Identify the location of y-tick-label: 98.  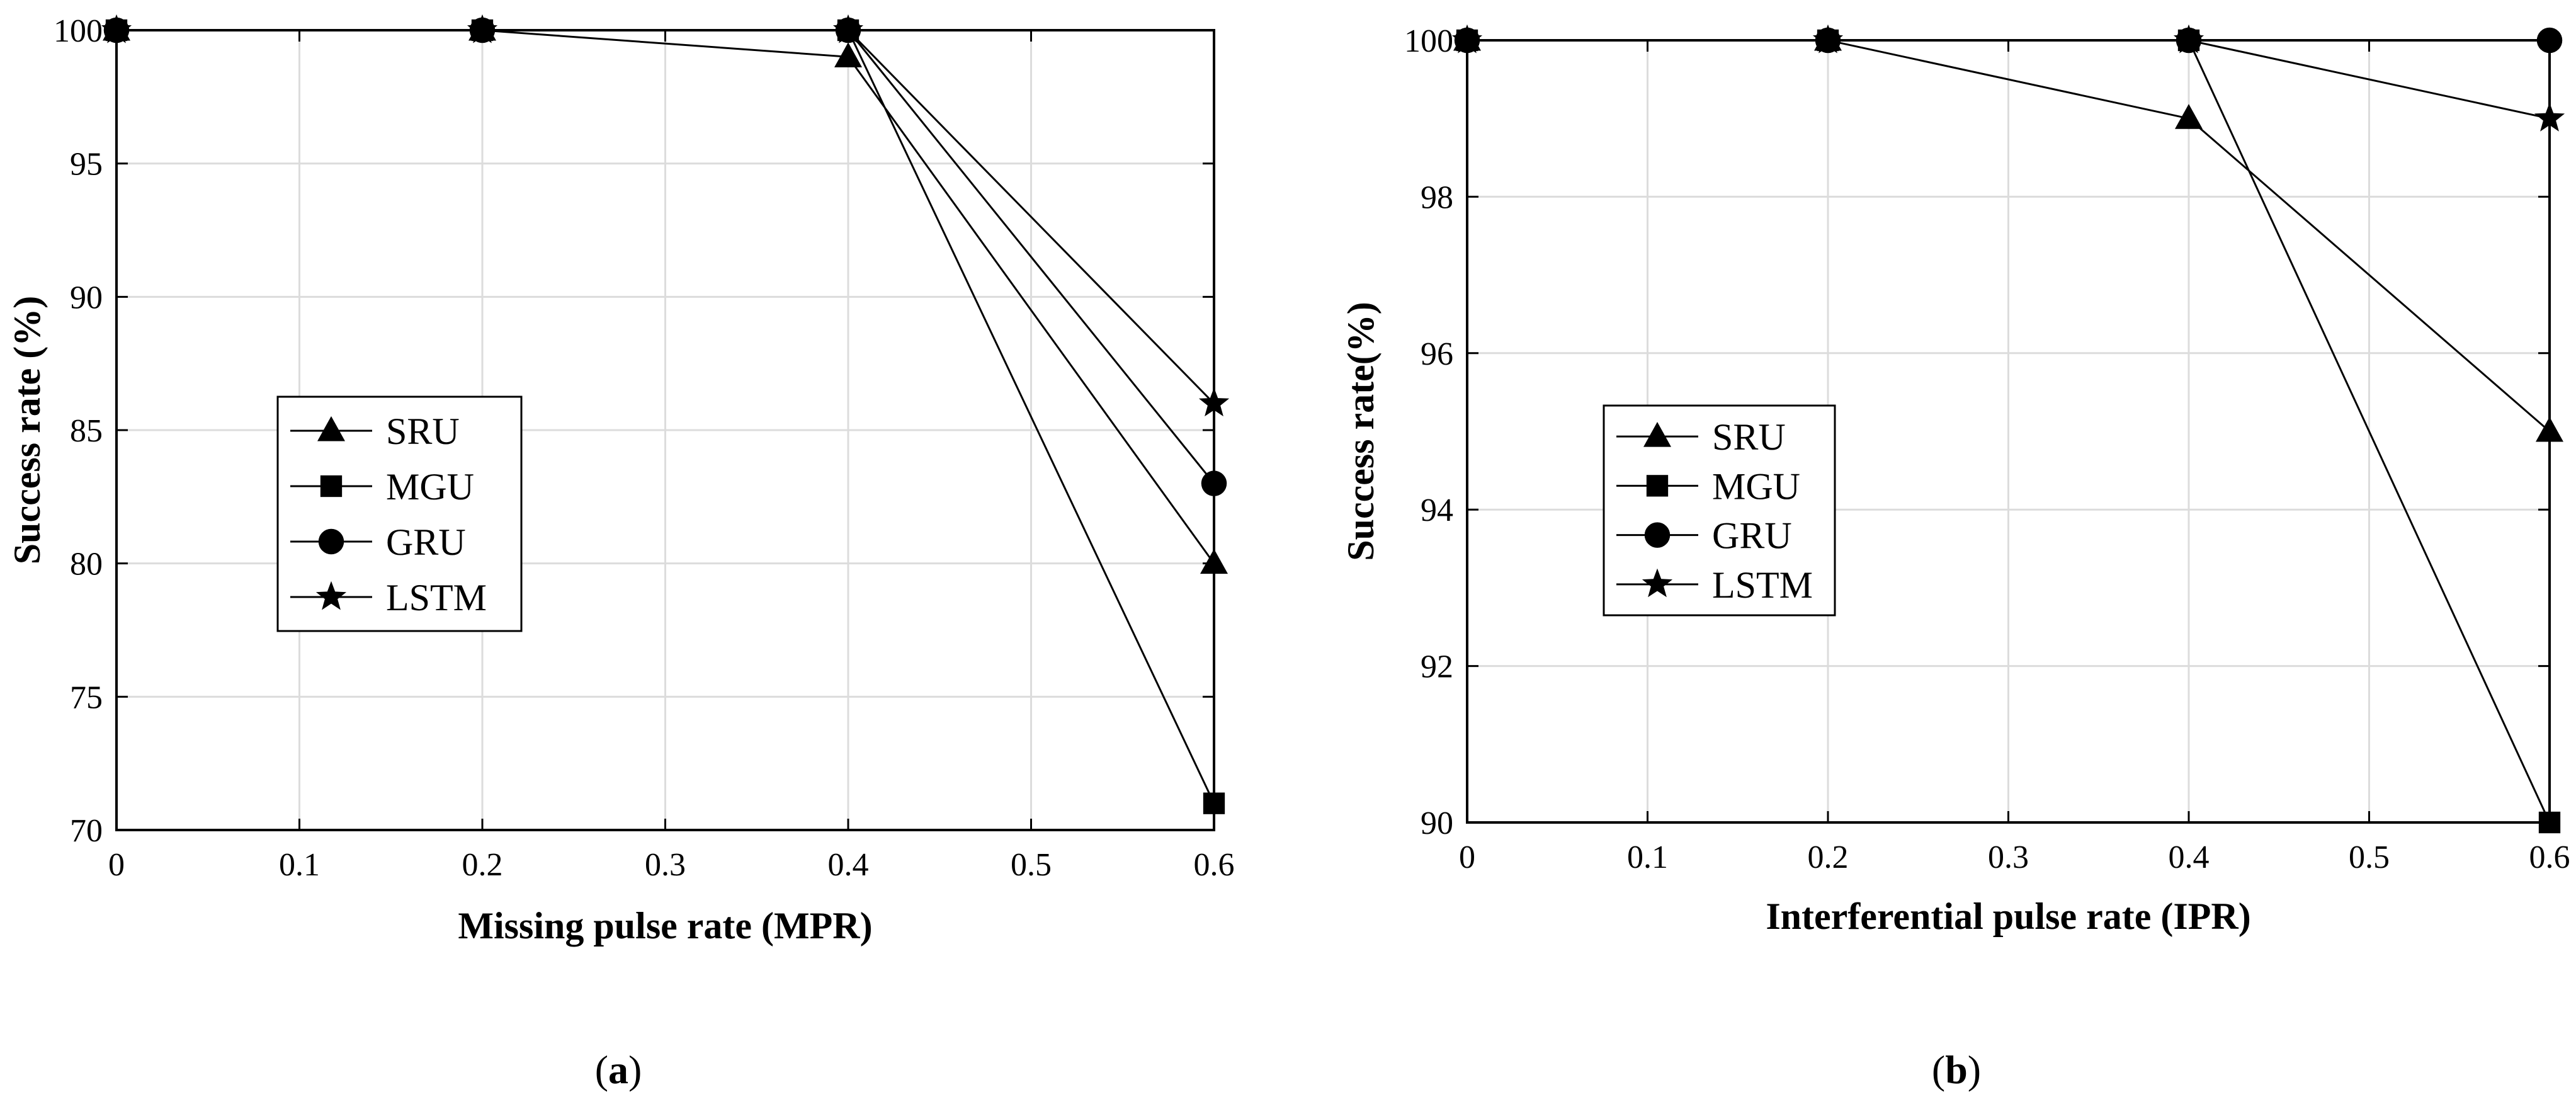
(1437, 197).